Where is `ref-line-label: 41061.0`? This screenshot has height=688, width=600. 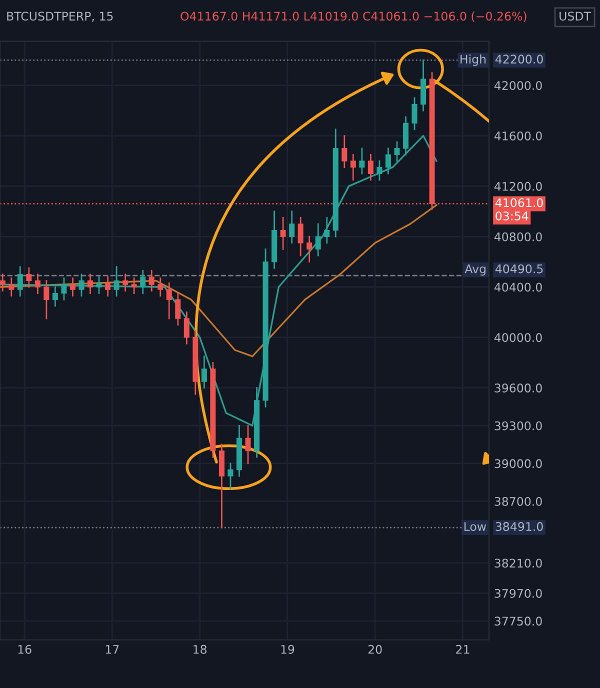 ref-line-label: 41061.0 is located at coordinates (519, 203).